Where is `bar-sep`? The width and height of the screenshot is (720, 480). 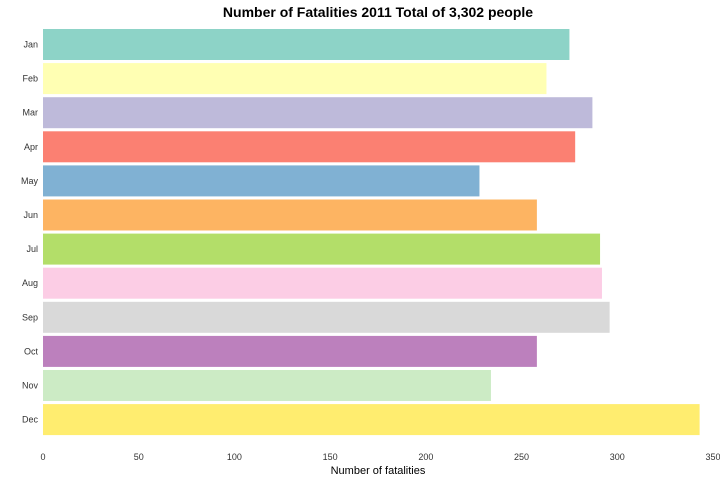
bar-sep is located at coordinates (326, 317).